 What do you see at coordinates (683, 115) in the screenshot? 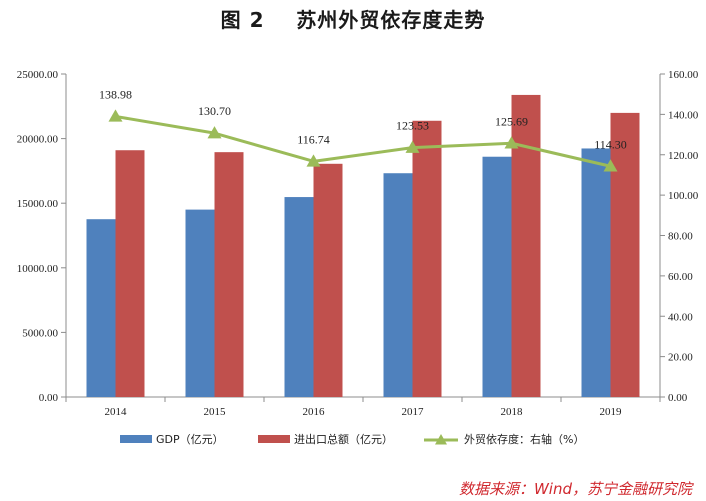
I see `y-right-tick-label: 140.00` at bounding box center [683, 115].